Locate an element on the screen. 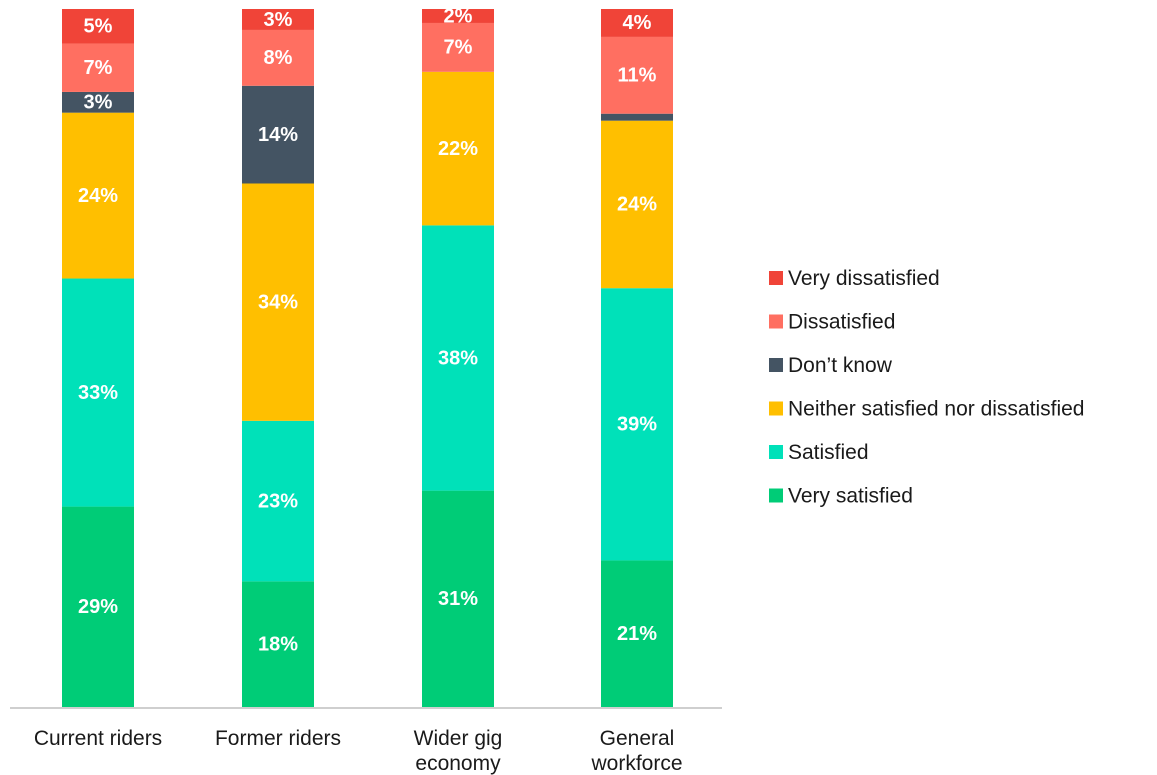 The image size is (1157, 775). data-label: 38% is located at coordinates (458, 358).